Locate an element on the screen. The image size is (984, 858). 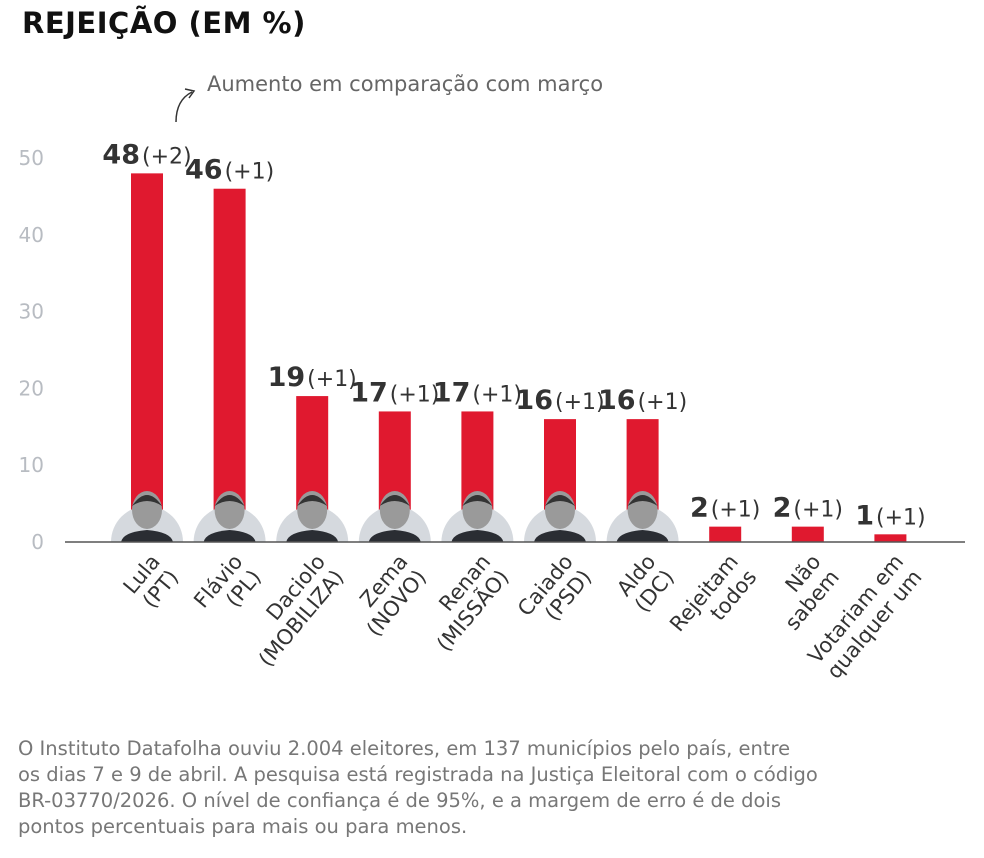
y-tick-label: 30 is located at coordinates (31, 312).